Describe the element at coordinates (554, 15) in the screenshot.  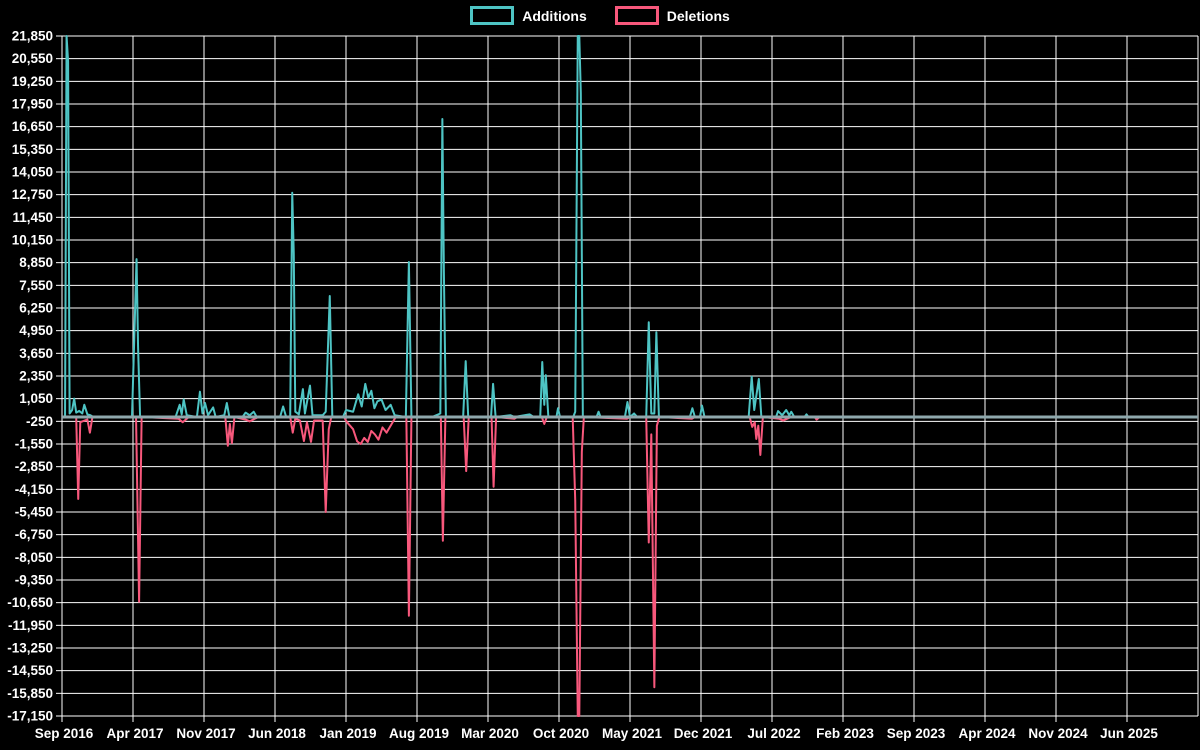
I see `legend-label-additions: Additions` at that location.